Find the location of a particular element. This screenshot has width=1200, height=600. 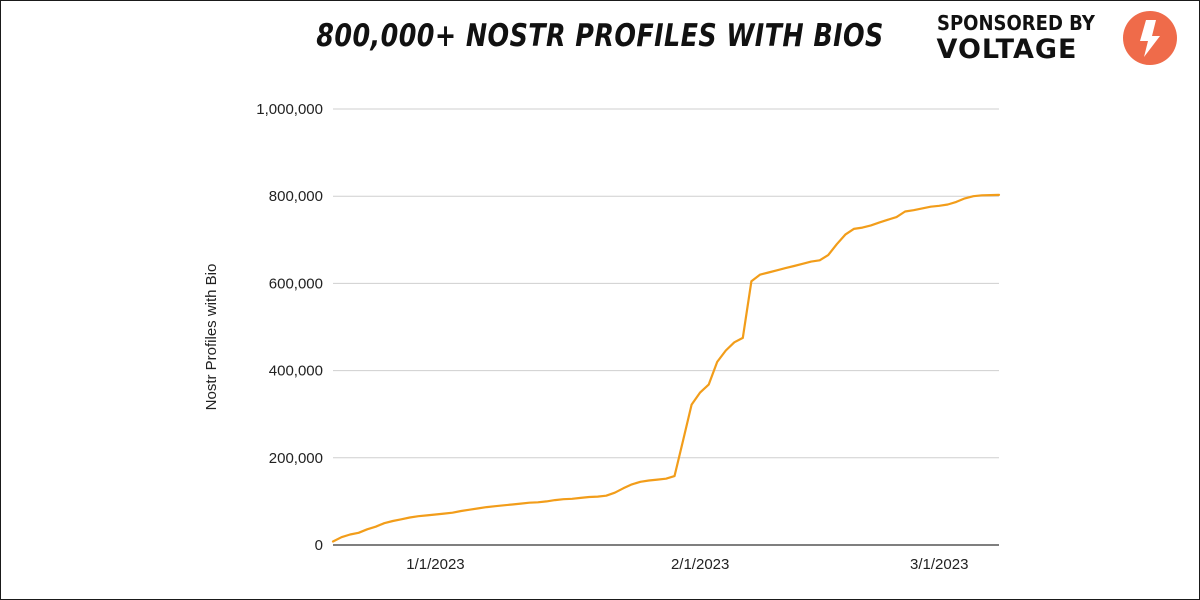

chart-title: 800,000+ NOSTR PROFILES WITH BIOS is located at coordinates (600, 36).